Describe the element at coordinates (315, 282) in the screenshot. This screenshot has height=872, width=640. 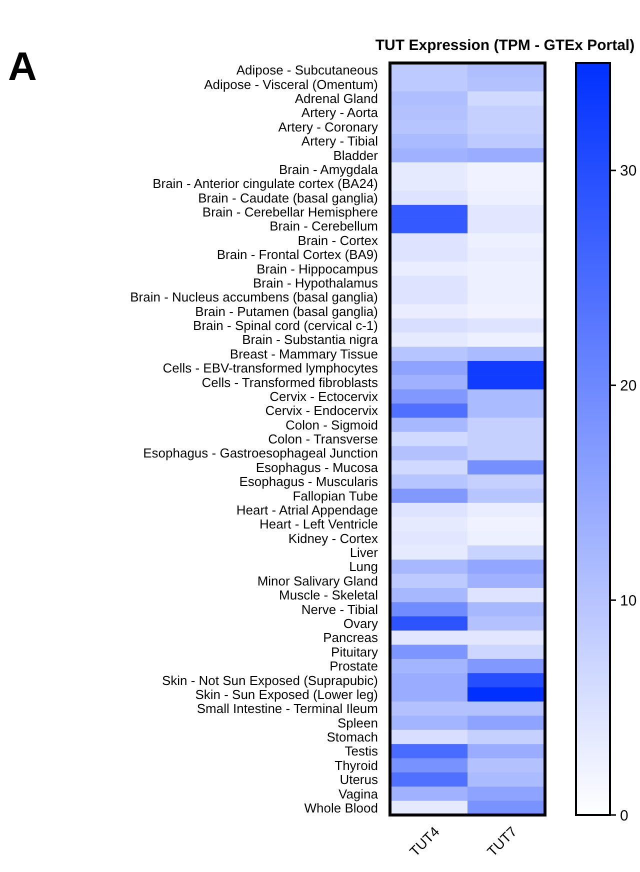
I see `y-tick-label: Brain - Hypothalamus` at that location.